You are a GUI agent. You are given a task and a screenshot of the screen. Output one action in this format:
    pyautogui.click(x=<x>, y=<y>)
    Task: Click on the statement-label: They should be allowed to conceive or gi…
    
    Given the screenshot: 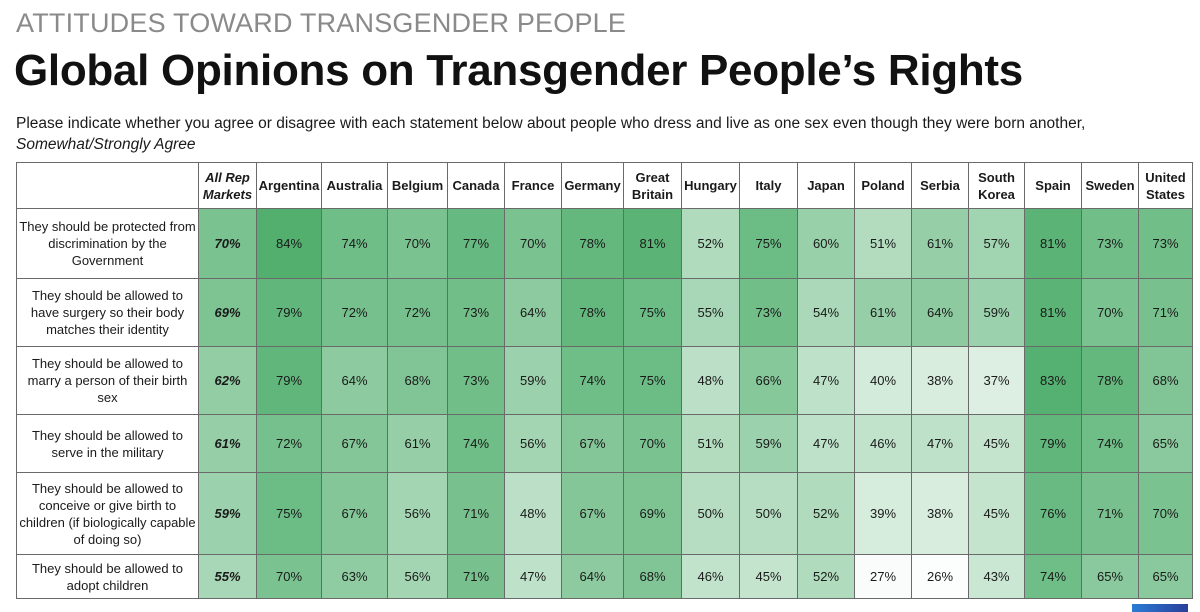 What is the action you would take?
    pyautogui.click(x=107, y=513)
    